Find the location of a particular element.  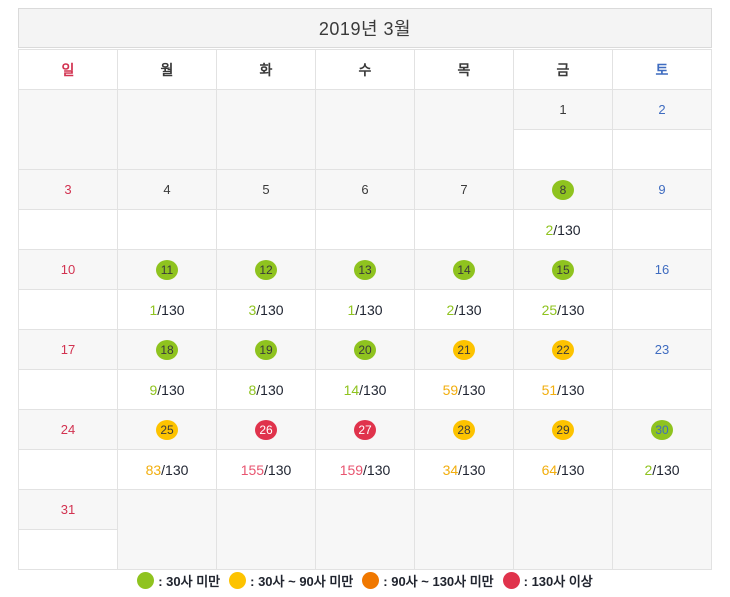

status-circle-red: 27 is located at coordinates (365, 429).